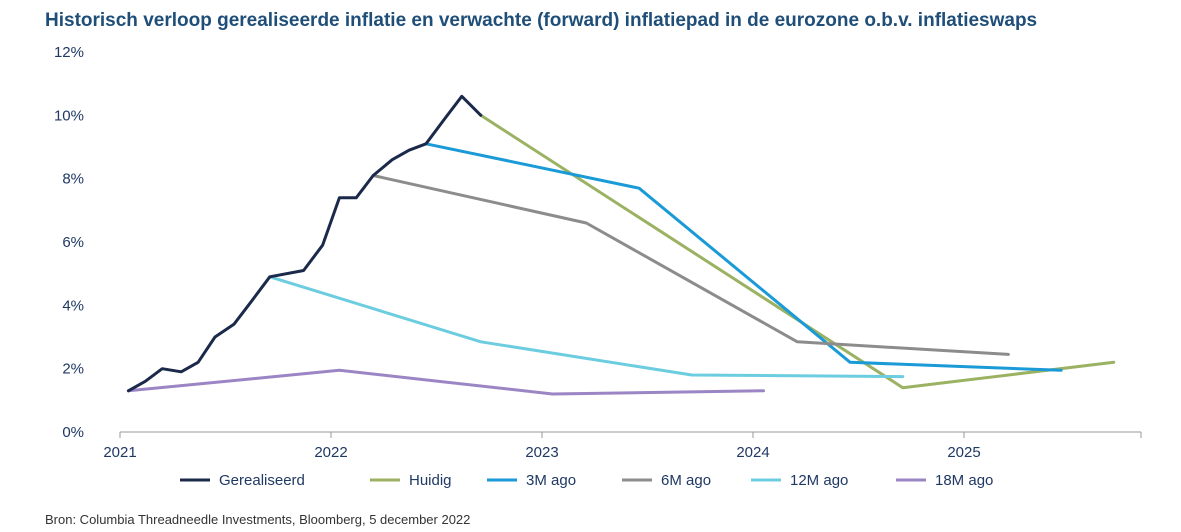  I want to click on x-tick-label: 2024, so click(752, 452).